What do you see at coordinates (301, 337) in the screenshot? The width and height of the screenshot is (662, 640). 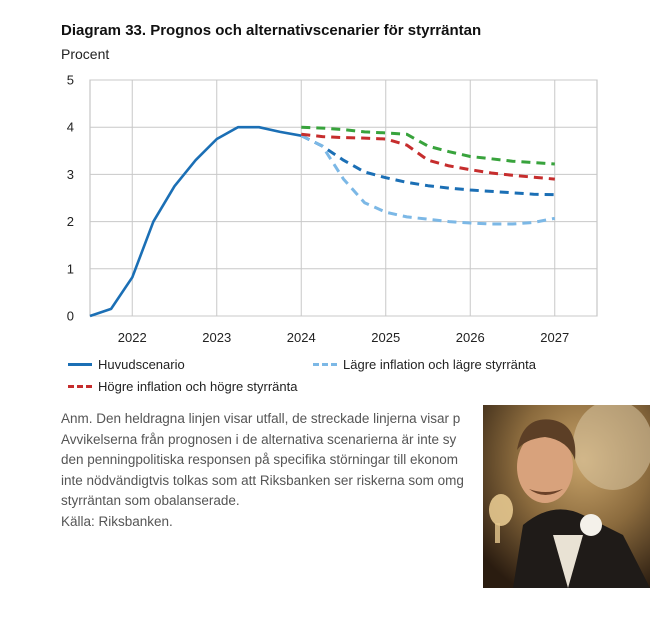 I see `x-tick-label: 2024` at bounding box center [301, 337].